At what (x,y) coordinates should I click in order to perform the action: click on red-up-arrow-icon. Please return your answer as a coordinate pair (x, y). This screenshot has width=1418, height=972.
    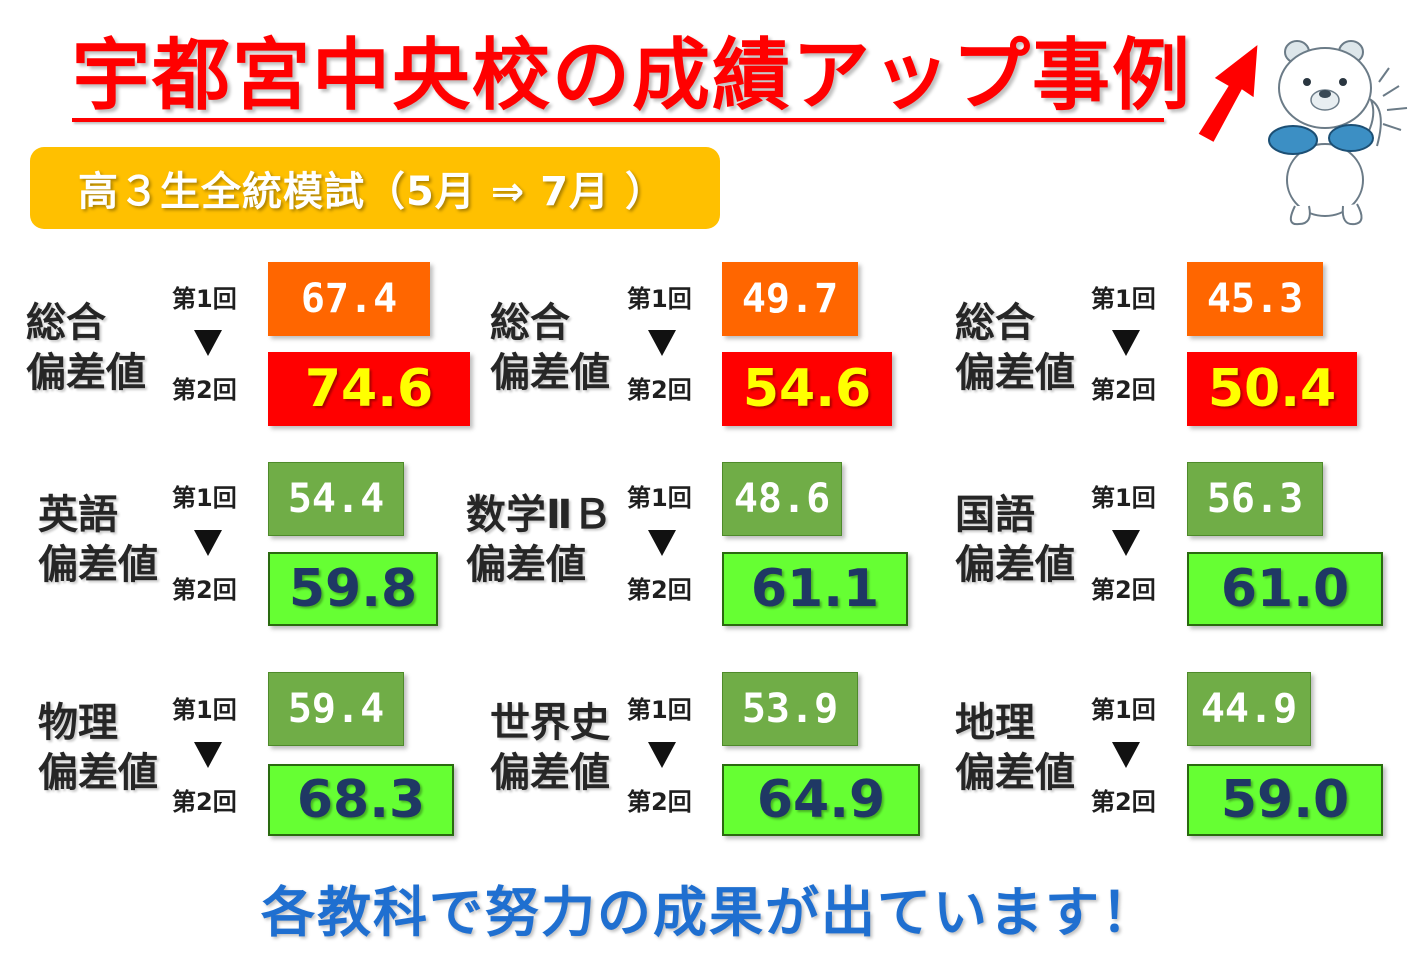
    Looking at the image, I should click on (1228, 94).